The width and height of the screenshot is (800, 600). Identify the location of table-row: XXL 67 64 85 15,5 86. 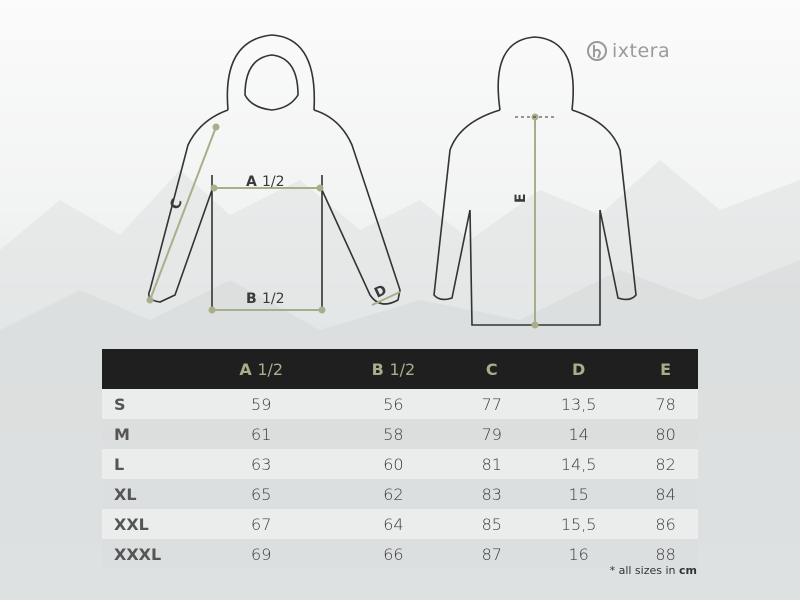
(400, 524).